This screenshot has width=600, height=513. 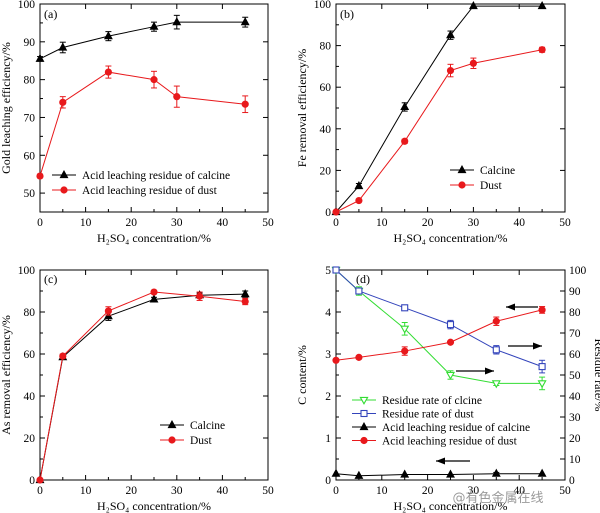 What do you see at coordinates (30, 156) in the screenshot?
I see `y-tick-label: 60` at bounding box center [30, 156].